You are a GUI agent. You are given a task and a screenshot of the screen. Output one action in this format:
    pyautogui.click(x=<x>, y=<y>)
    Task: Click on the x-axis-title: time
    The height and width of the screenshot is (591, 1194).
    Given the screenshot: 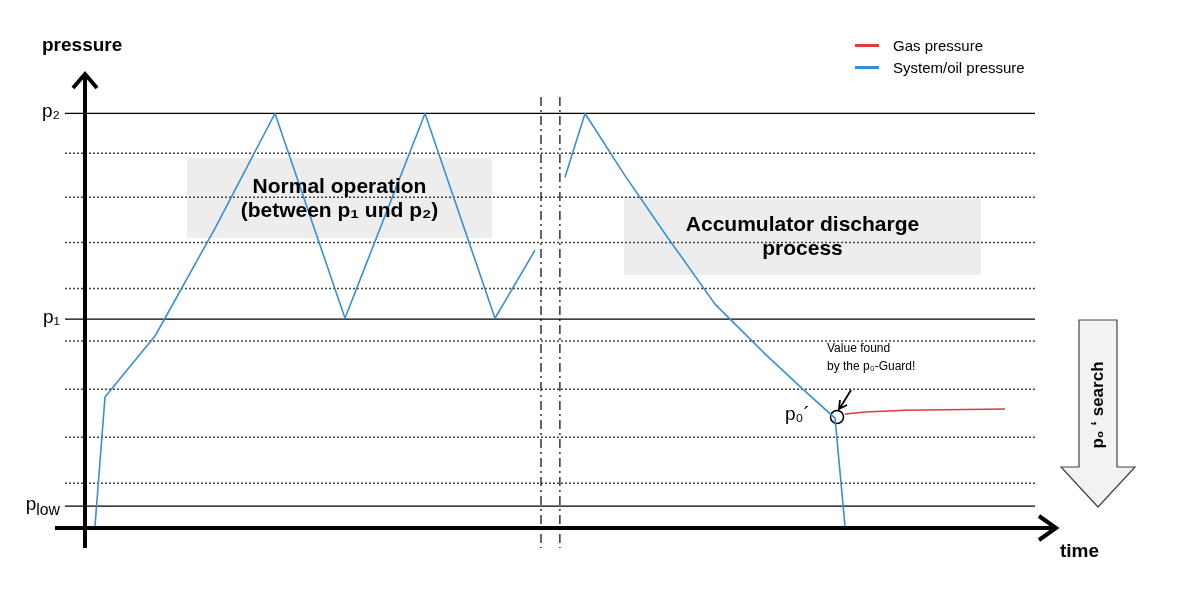 What is the action you would take?
    pyautogui.click(x=1080, y=551)
    